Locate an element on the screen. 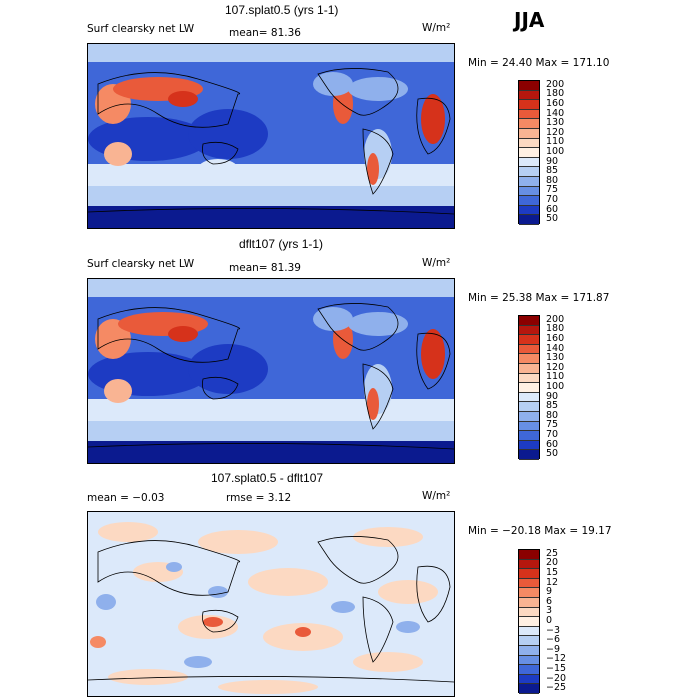 The width and height of the screenshot is (700, 700). panel3-colorbar is located at coordinates (529, 621).